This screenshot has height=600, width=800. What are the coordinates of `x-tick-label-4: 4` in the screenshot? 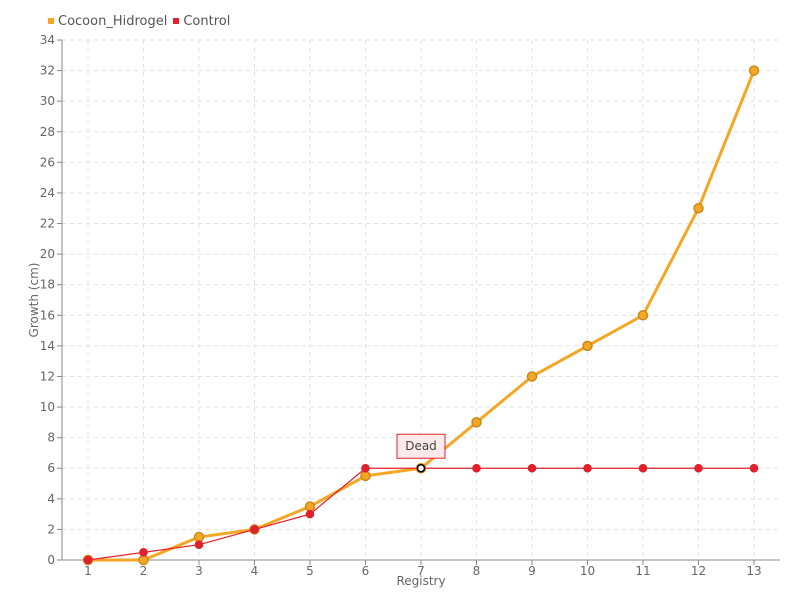 It's located at (255, 571).